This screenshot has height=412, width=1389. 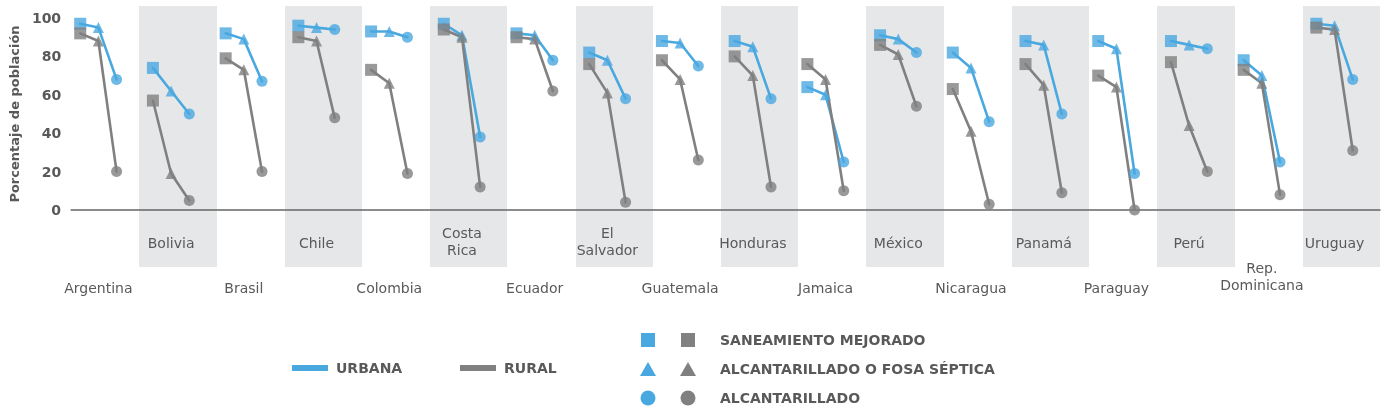 I want to click on y-tick-label: 100, so click(x=46, y=18).